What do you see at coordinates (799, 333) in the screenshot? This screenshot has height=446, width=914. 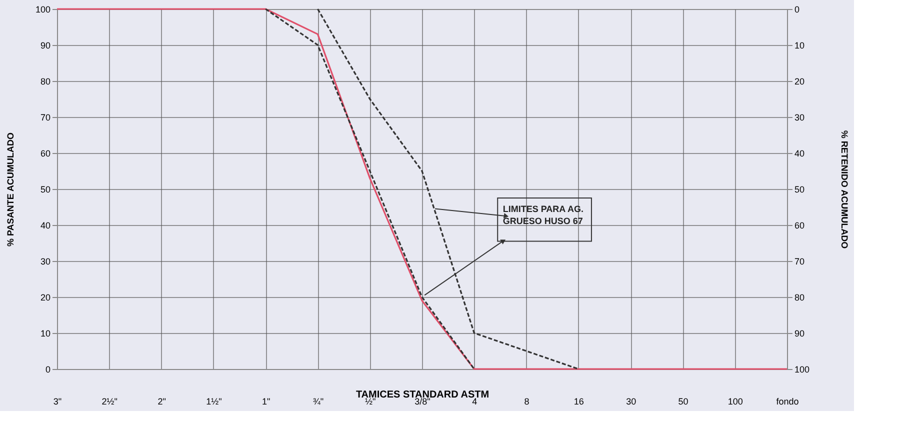 I see `y2-tick-label: 90` at bounding box center [799, 333].